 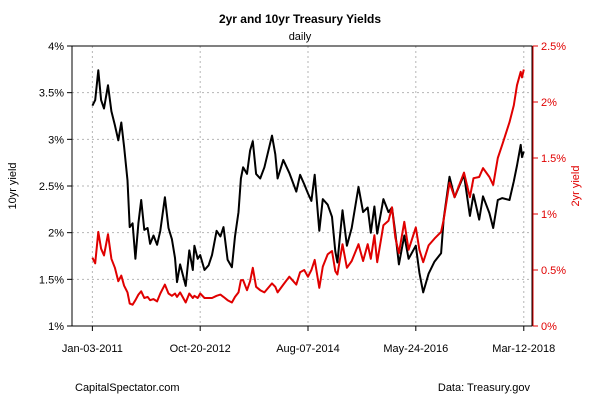 I want to click on x-tick-label: Oct-20-2012, so click(x=200, y=349).